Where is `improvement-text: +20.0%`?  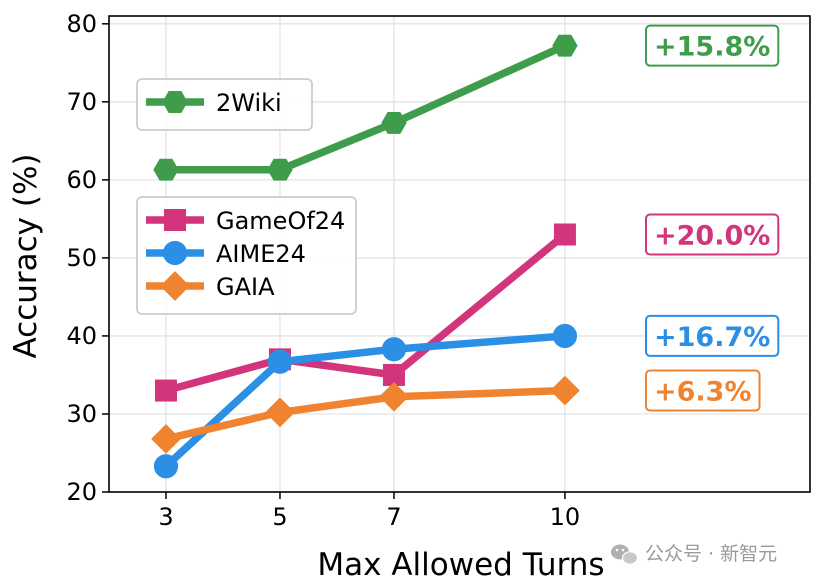
improvement-text: +20.0% is located at coordinates (712, 235).